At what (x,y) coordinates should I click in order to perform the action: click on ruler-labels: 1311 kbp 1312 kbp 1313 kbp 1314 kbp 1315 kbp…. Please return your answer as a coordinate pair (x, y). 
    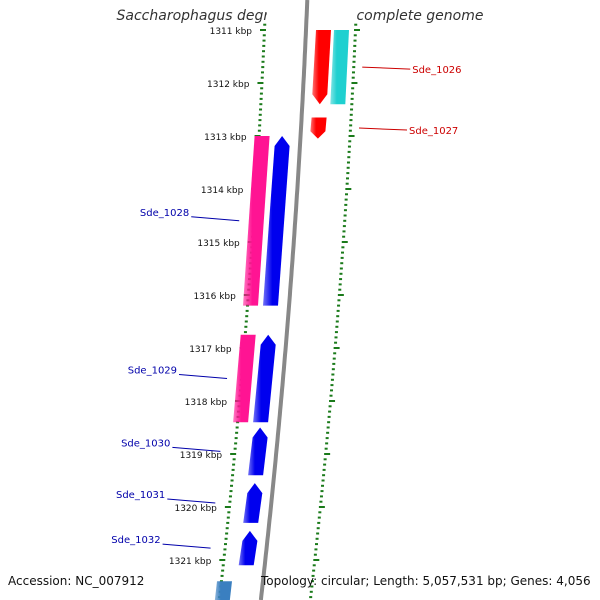
    Looking at the image, I should click on (210, 297).